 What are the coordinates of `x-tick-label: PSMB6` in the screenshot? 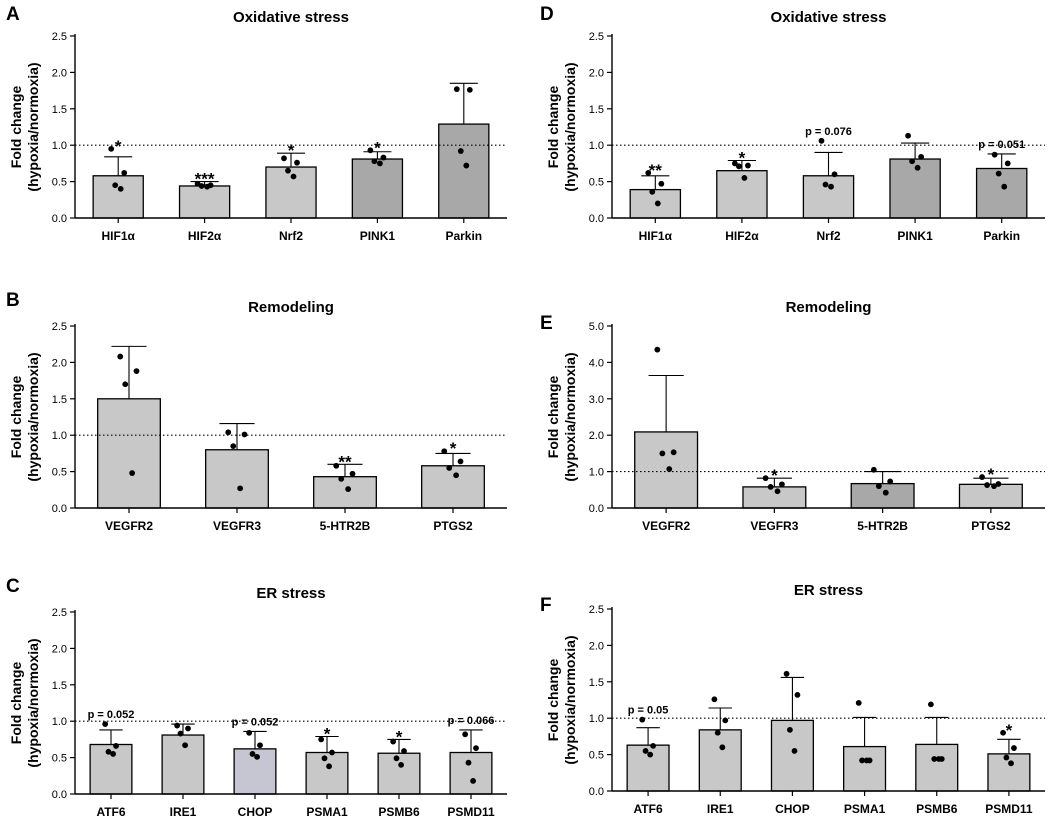 It's located at (937, 809).